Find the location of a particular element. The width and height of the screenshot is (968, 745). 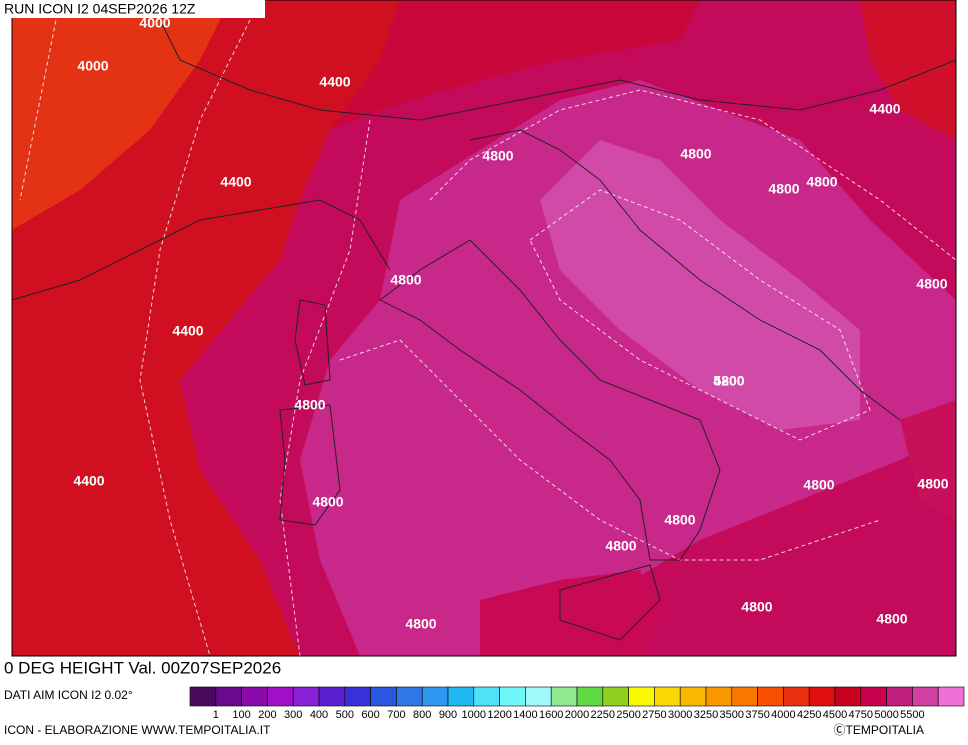

colorbar-label: 400 is located at coordinates (319, 715).